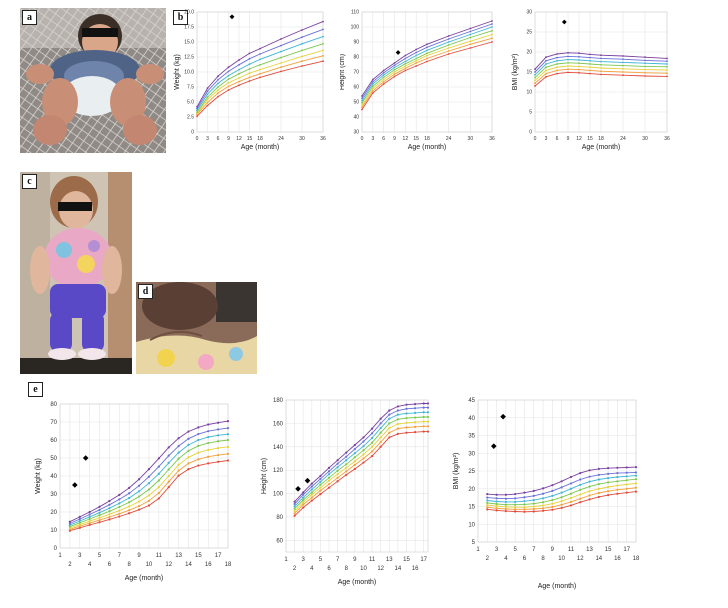 This screenshot has width=728, height=608. Describe the element at coordinates (363, 569) in the screenshot. I see `x-tick-label: 10` at that location.